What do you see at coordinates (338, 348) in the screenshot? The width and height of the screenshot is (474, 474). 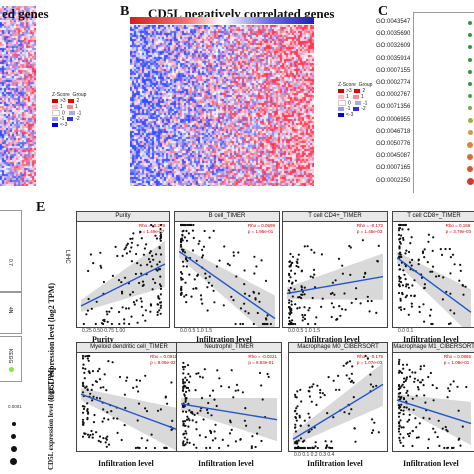 I see `scatter-strip-title: Macrophage M0_CIBERSORT` at bounding box center [338, 348].